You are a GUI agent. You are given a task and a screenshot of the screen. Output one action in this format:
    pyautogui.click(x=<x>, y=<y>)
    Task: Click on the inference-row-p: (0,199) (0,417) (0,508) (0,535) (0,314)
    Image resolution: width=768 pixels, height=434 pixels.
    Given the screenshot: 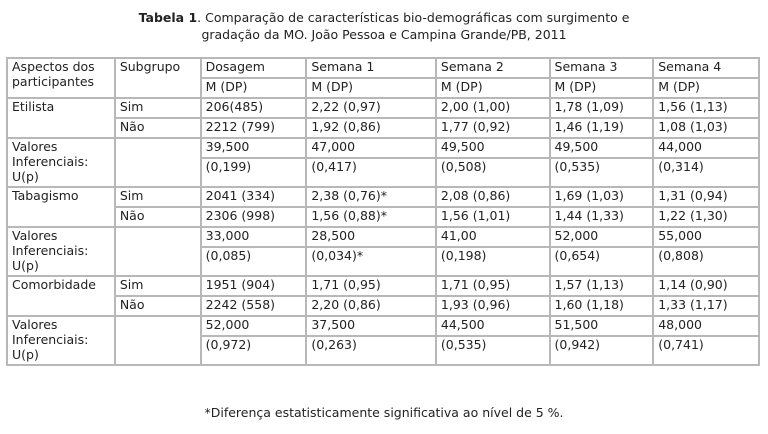 What is the action you would take?
    pyautogui.click(x=383, y=172)
    